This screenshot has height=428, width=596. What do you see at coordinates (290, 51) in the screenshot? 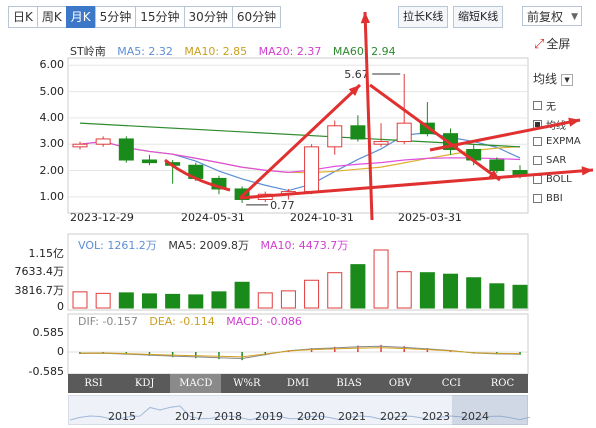
I see `ma20-label: MA20: 2.37` at bounding box center [290, 51].